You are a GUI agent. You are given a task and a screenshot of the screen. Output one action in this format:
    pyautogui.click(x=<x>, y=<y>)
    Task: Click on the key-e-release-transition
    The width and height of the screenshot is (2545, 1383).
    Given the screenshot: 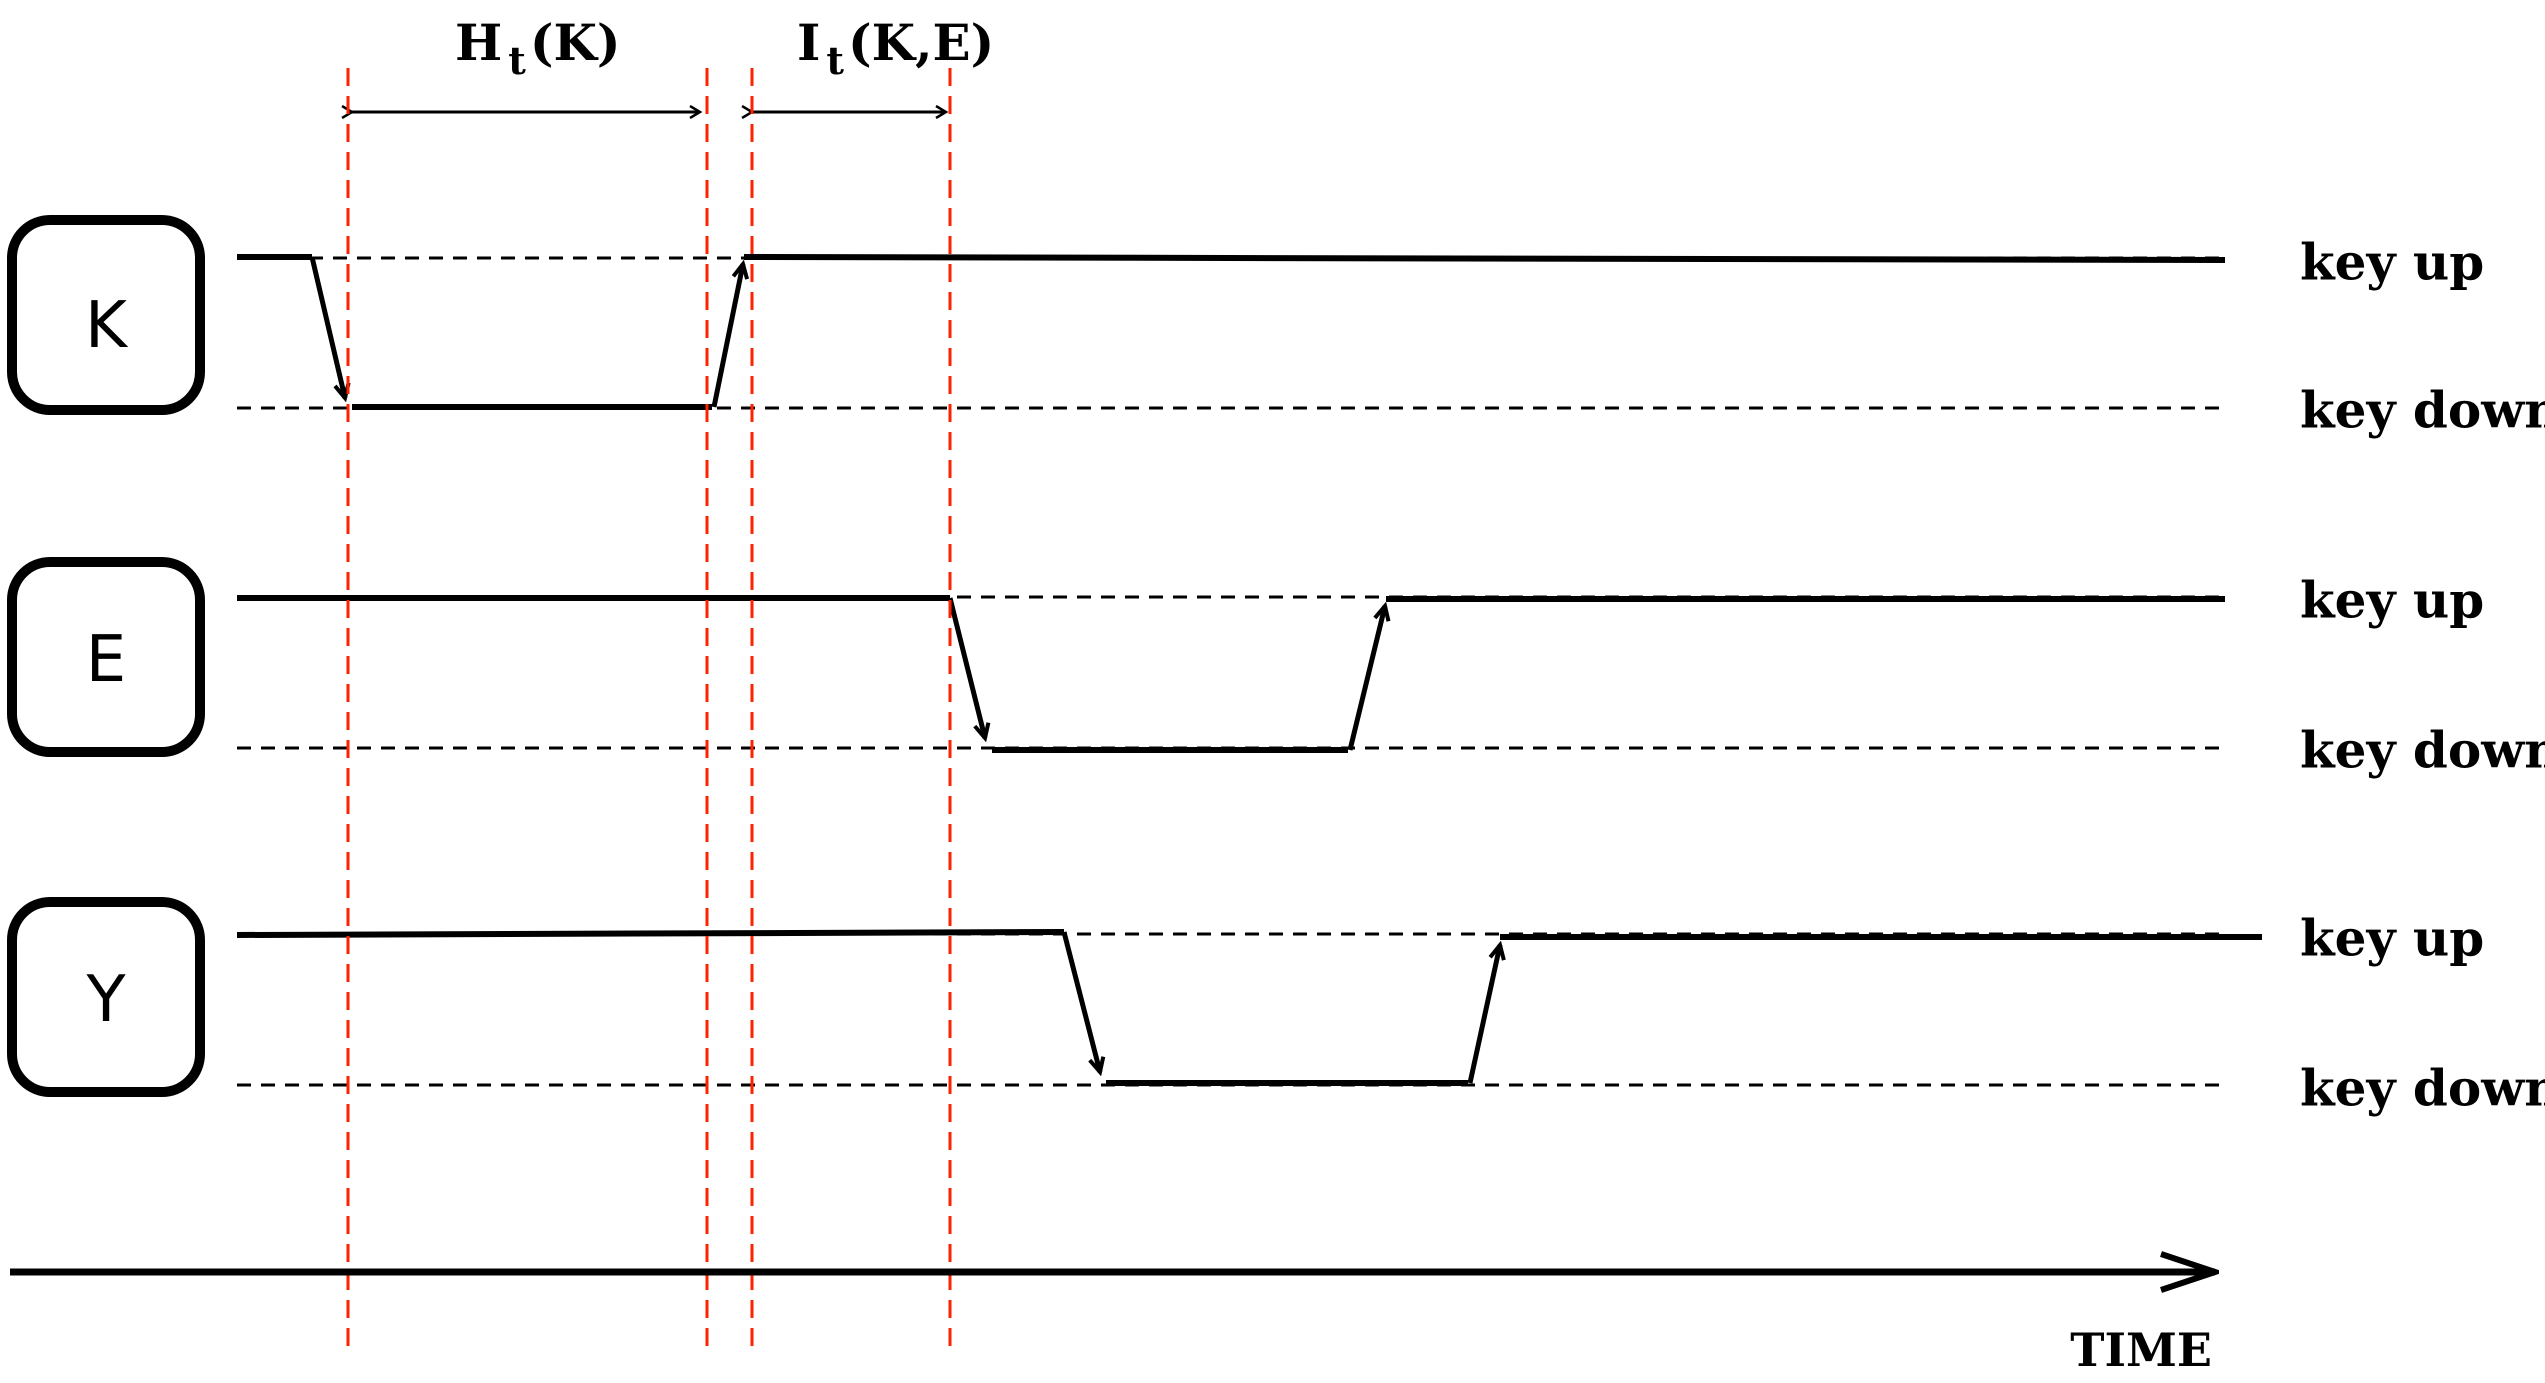 What is the action you would take?
    pyautogui.click(x=1366, y=678)
    